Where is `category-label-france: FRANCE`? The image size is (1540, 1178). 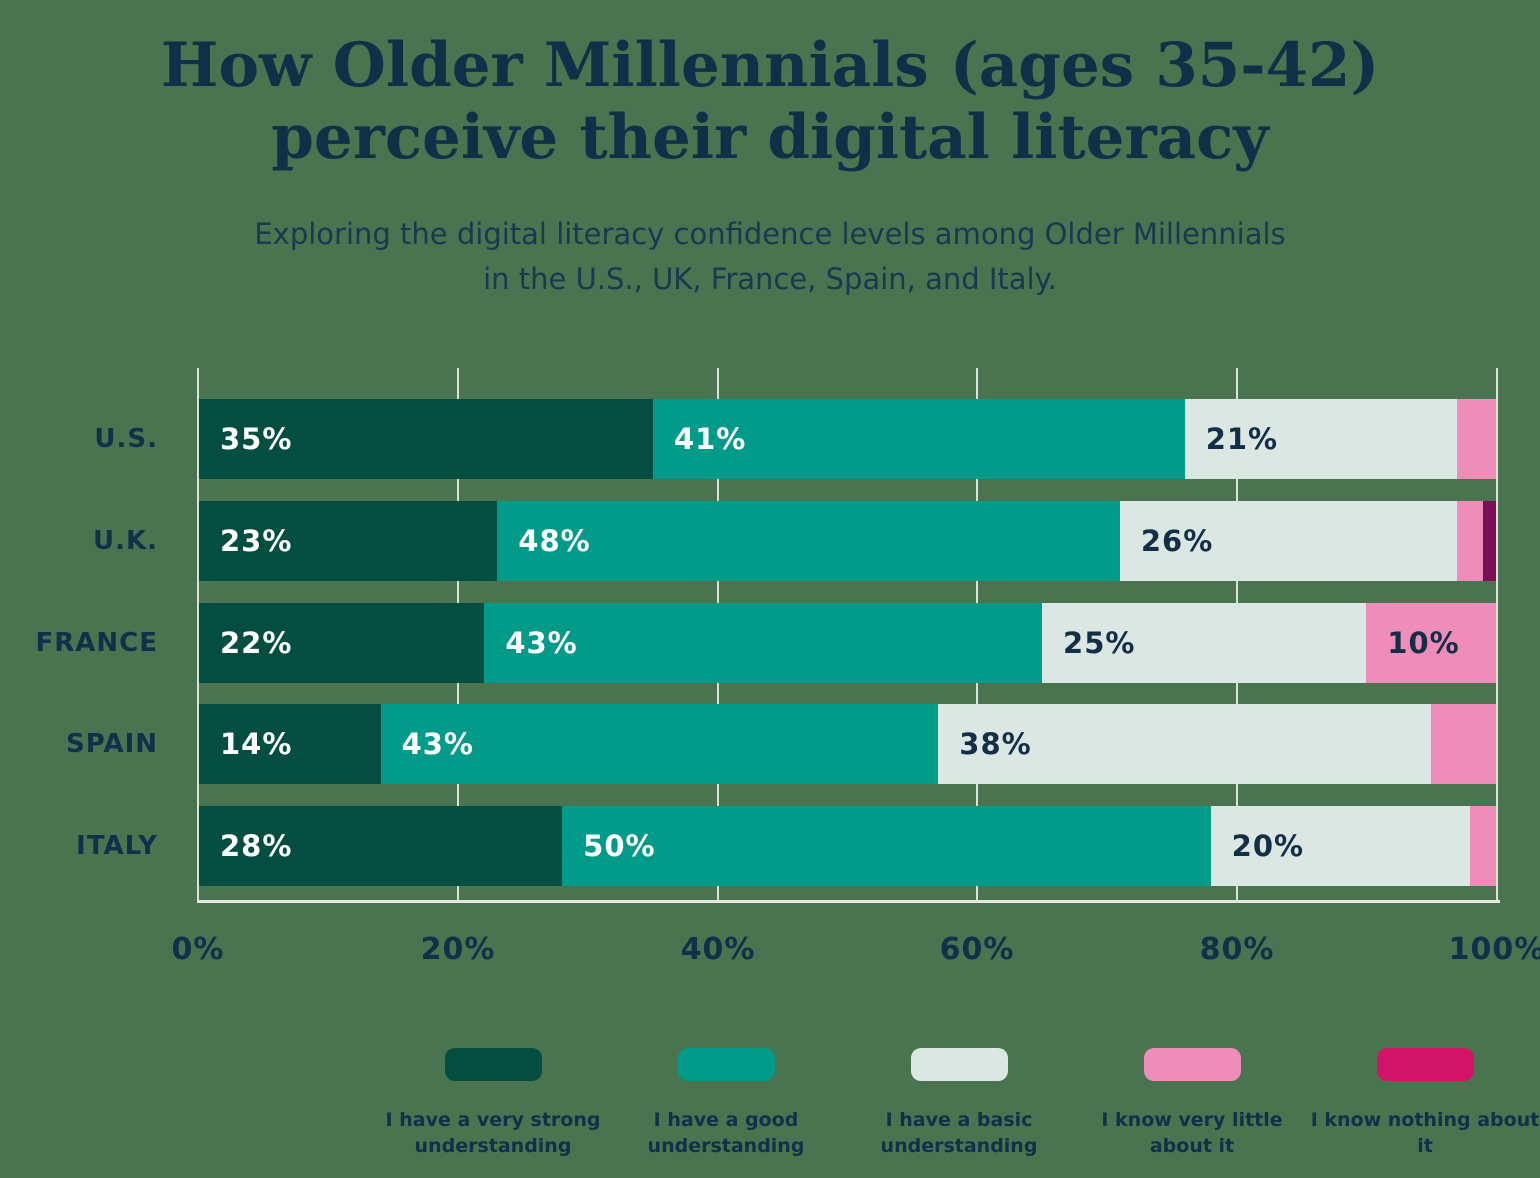 category-label-france: FRANCE is located at coordinates (96, 643).